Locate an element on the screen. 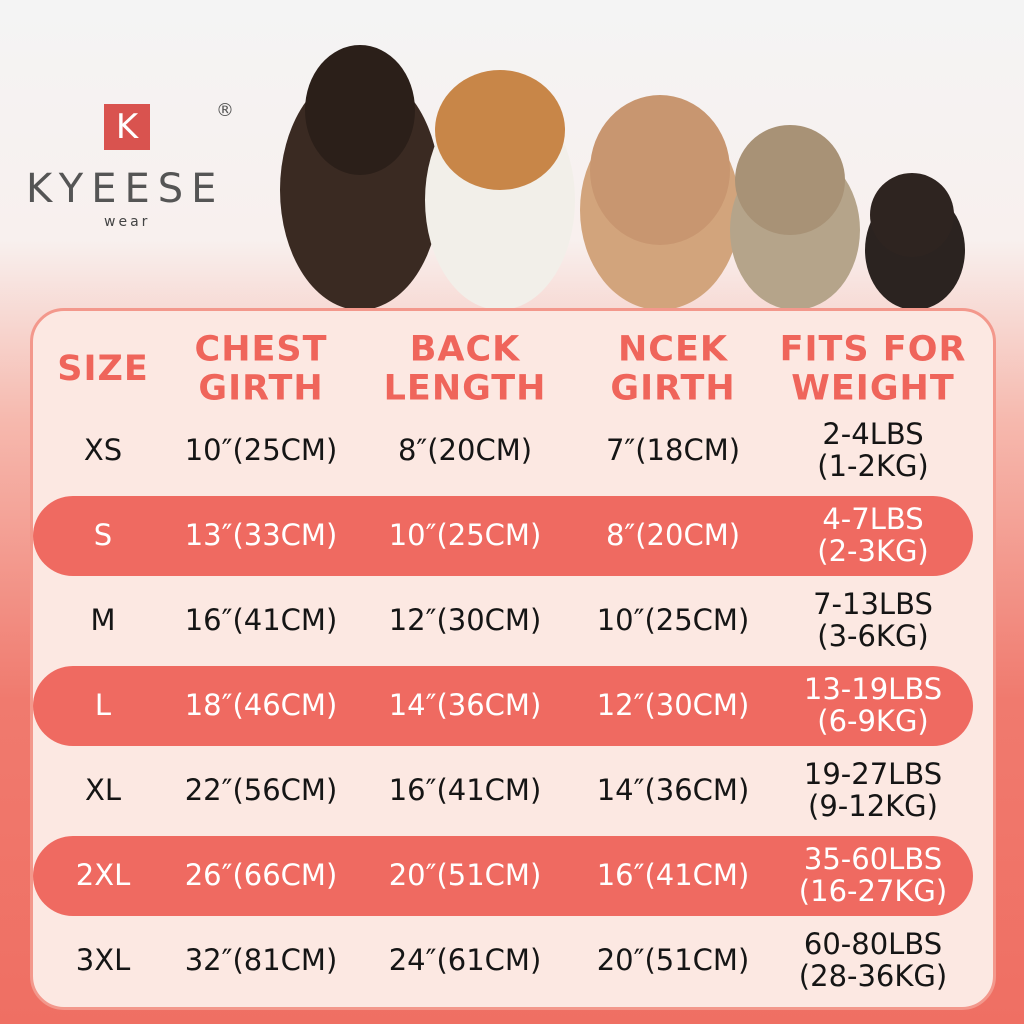 Image resolution: width=1024 pixels, height=1024 pixels. text-line: BACK is located at coordinates (465, 349).